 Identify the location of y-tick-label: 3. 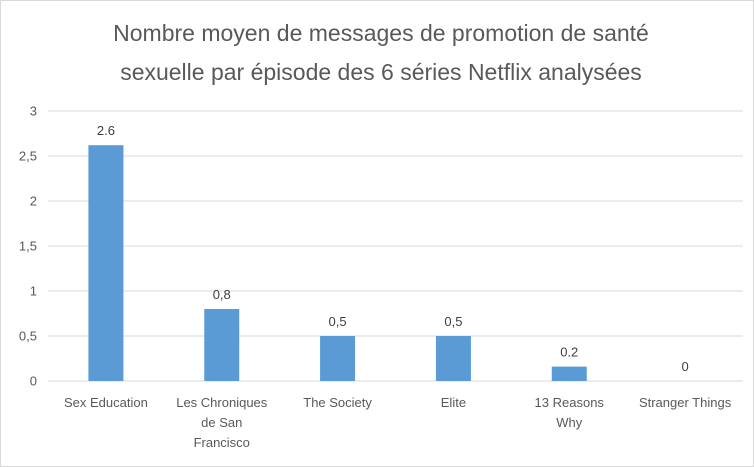
(33, 111).